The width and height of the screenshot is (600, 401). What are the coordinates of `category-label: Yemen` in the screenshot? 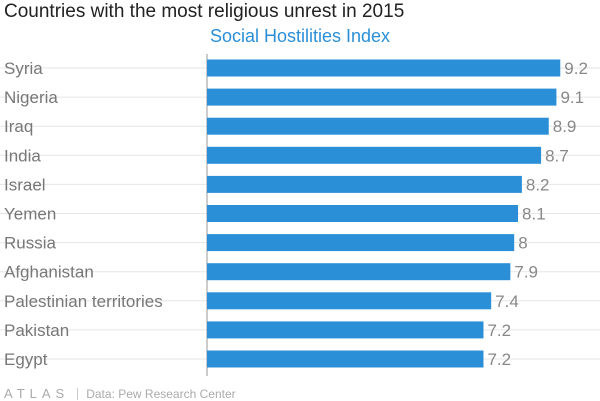 It's located at (30, 214).